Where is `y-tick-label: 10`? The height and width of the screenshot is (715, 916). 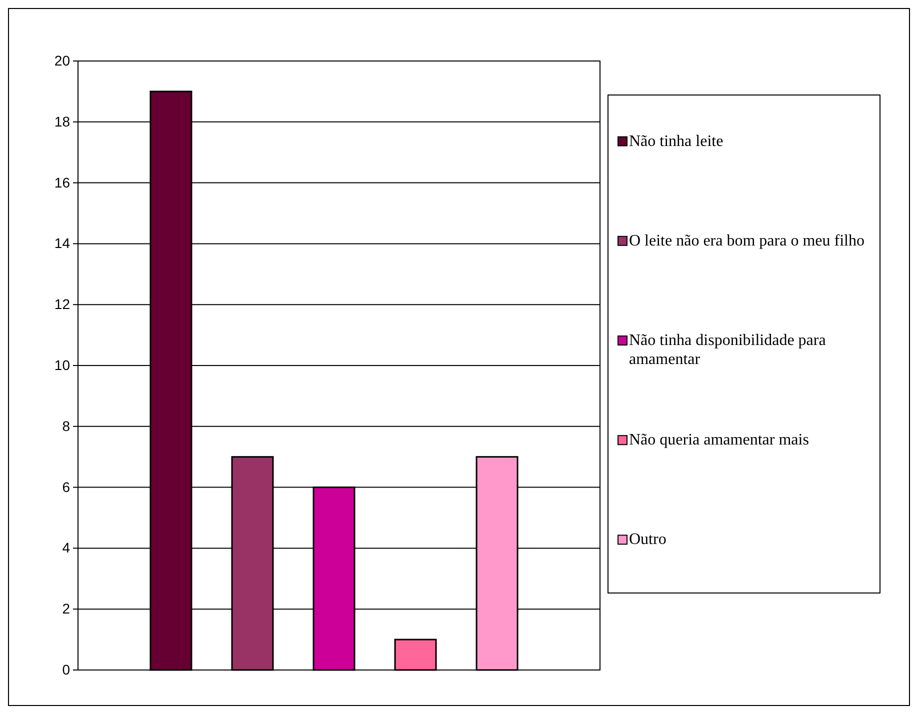 y-tick-label: 10 is located at coordinates (62, 364).